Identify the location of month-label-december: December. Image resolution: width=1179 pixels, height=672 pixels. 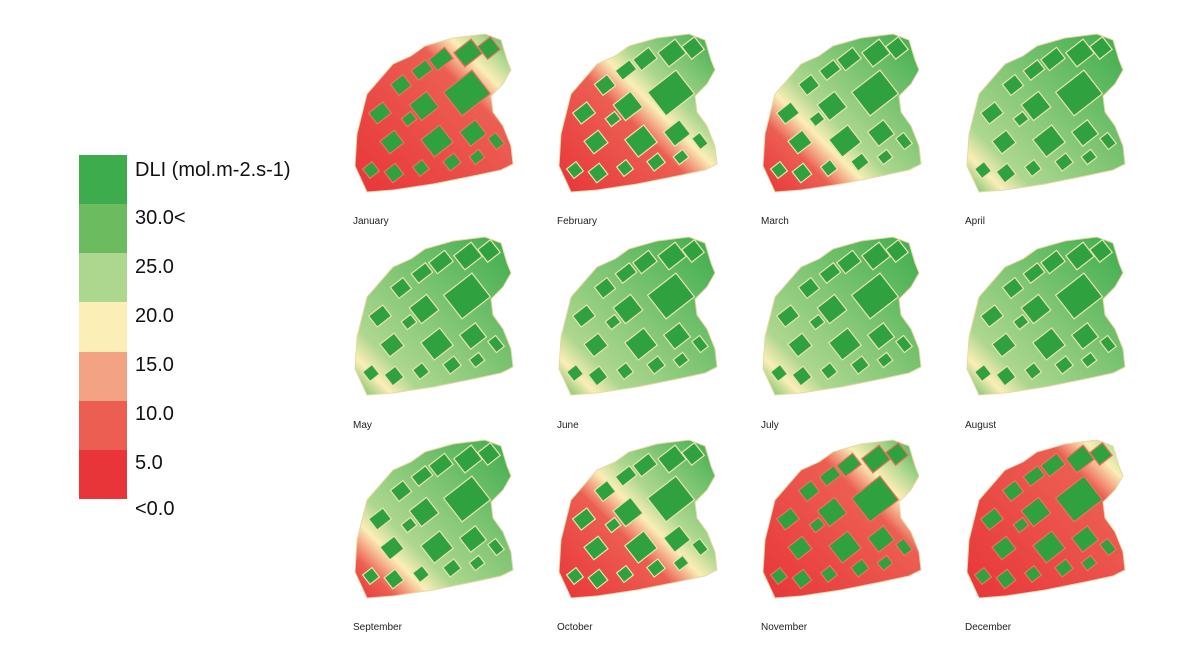
(988, 627).